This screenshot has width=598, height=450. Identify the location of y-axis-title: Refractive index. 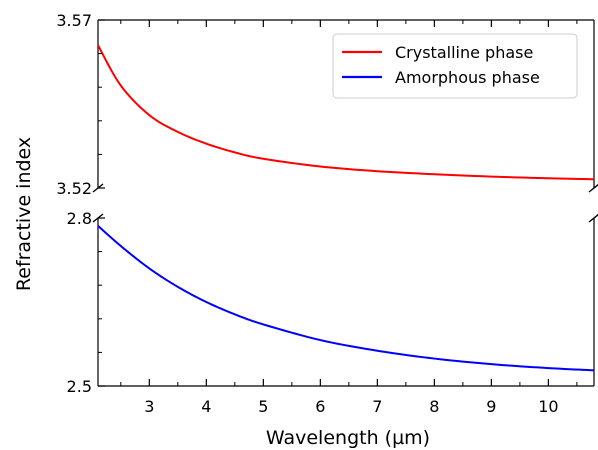
(24, 214).